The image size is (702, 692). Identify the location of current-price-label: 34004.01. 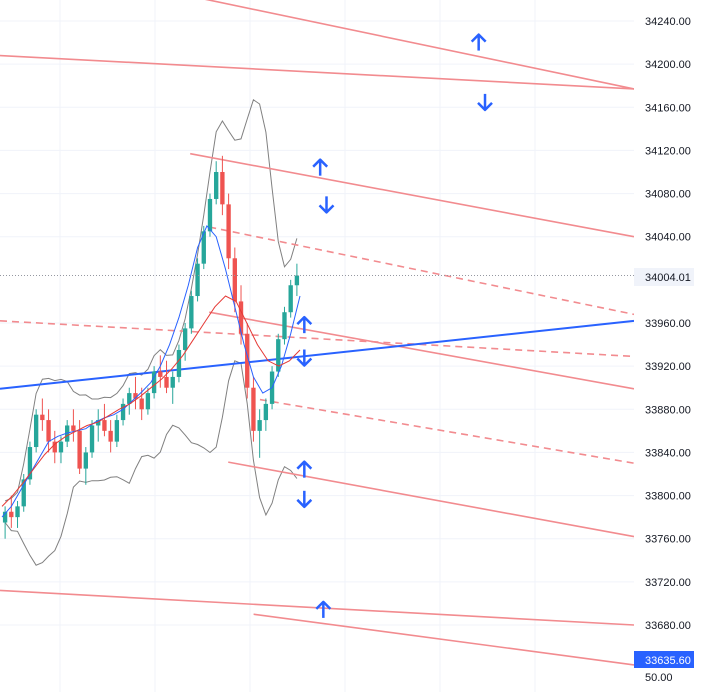
(668, 278).